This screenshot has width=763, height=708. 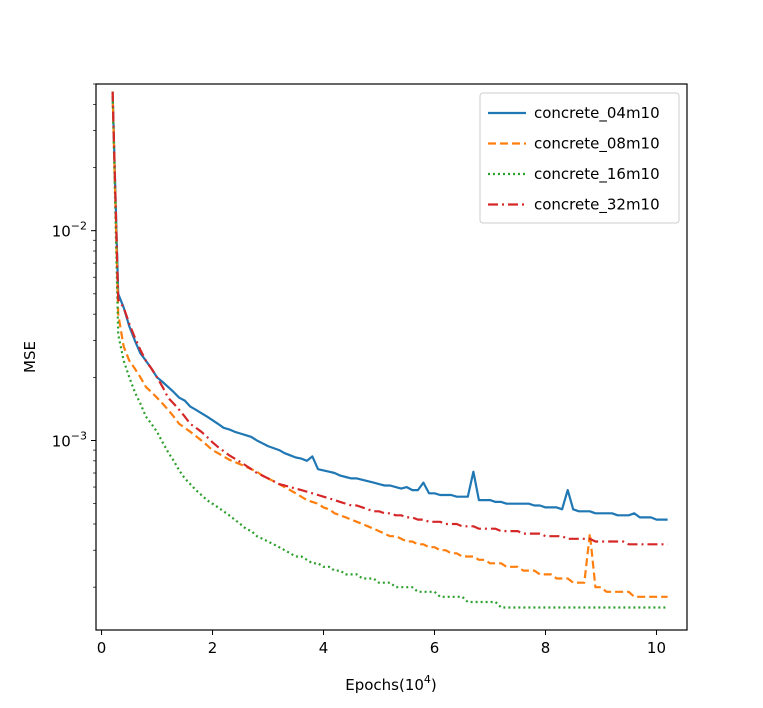 I want to click on x-tick-label: 2, so click(x=213, y=648).